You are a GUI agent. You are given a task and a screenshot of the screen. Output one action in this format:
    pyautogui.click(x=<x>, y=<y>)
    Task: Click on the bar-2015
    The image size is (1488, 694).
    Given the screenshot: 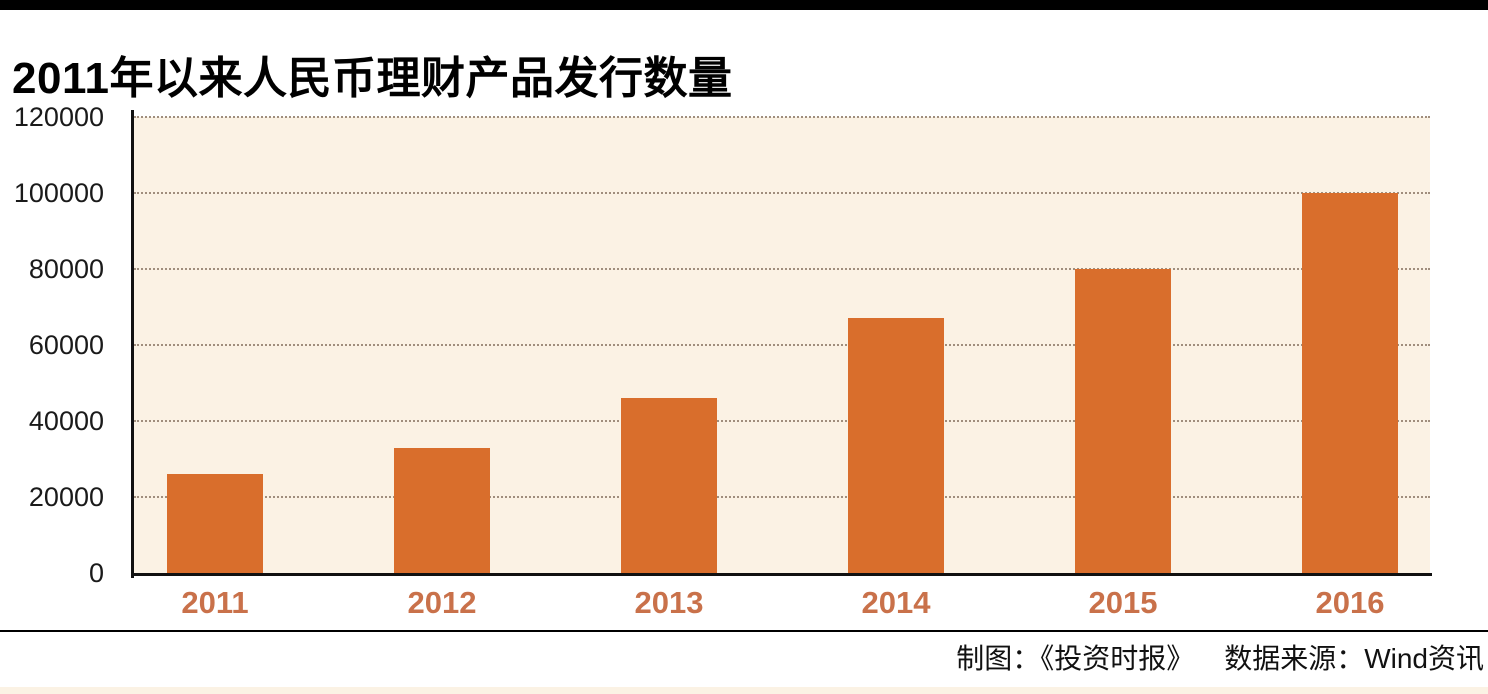 What is the action you would take?
    pyautogui.click(x=1123, y=421)
    